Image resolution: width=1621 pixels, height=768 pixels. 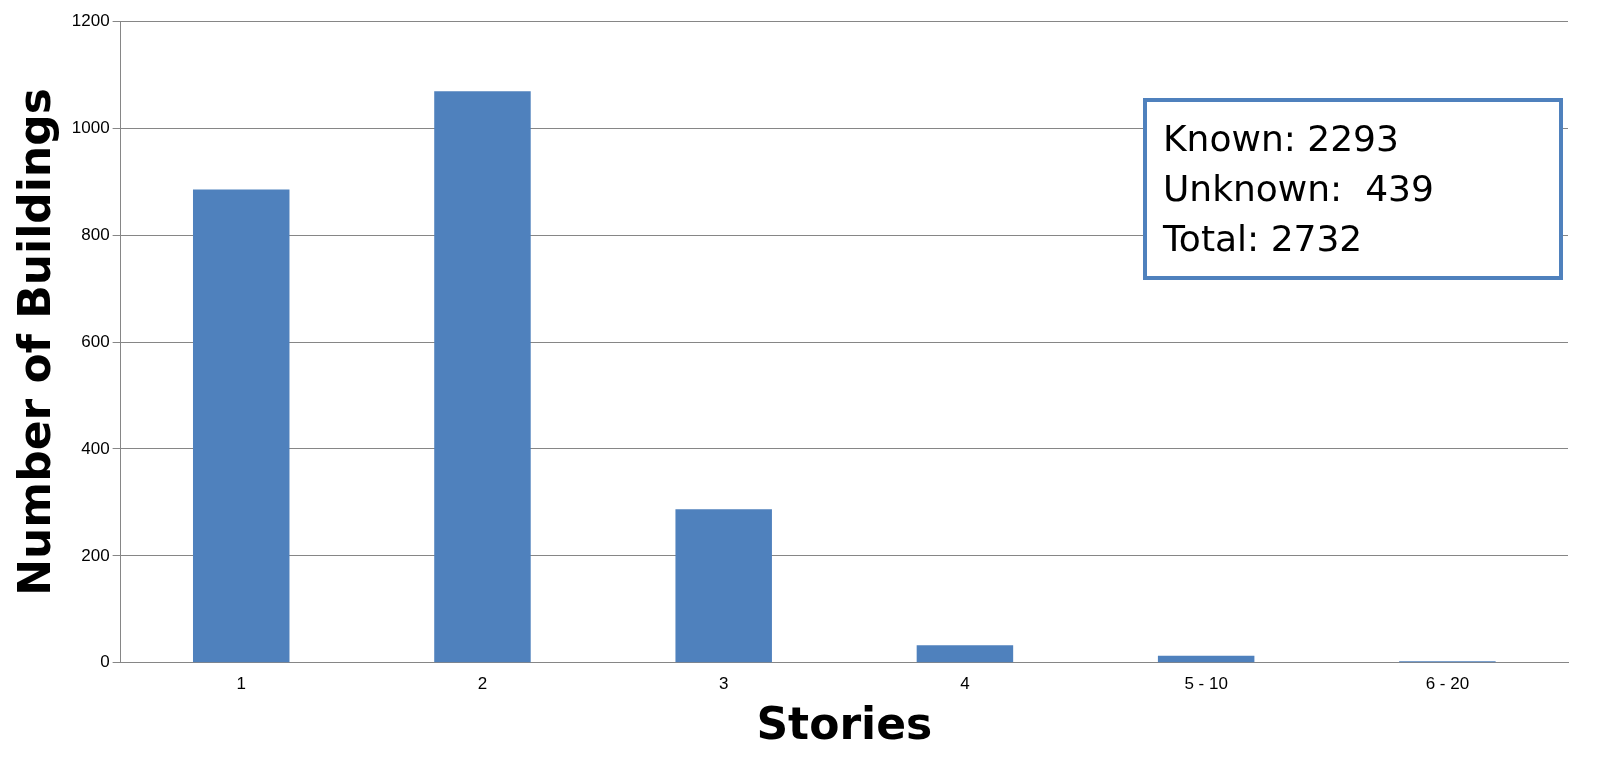 What do you see at coordinates (965, 683) in the screenshot?
I see `x-tick-label: 4` at bounding box center [965, 683].